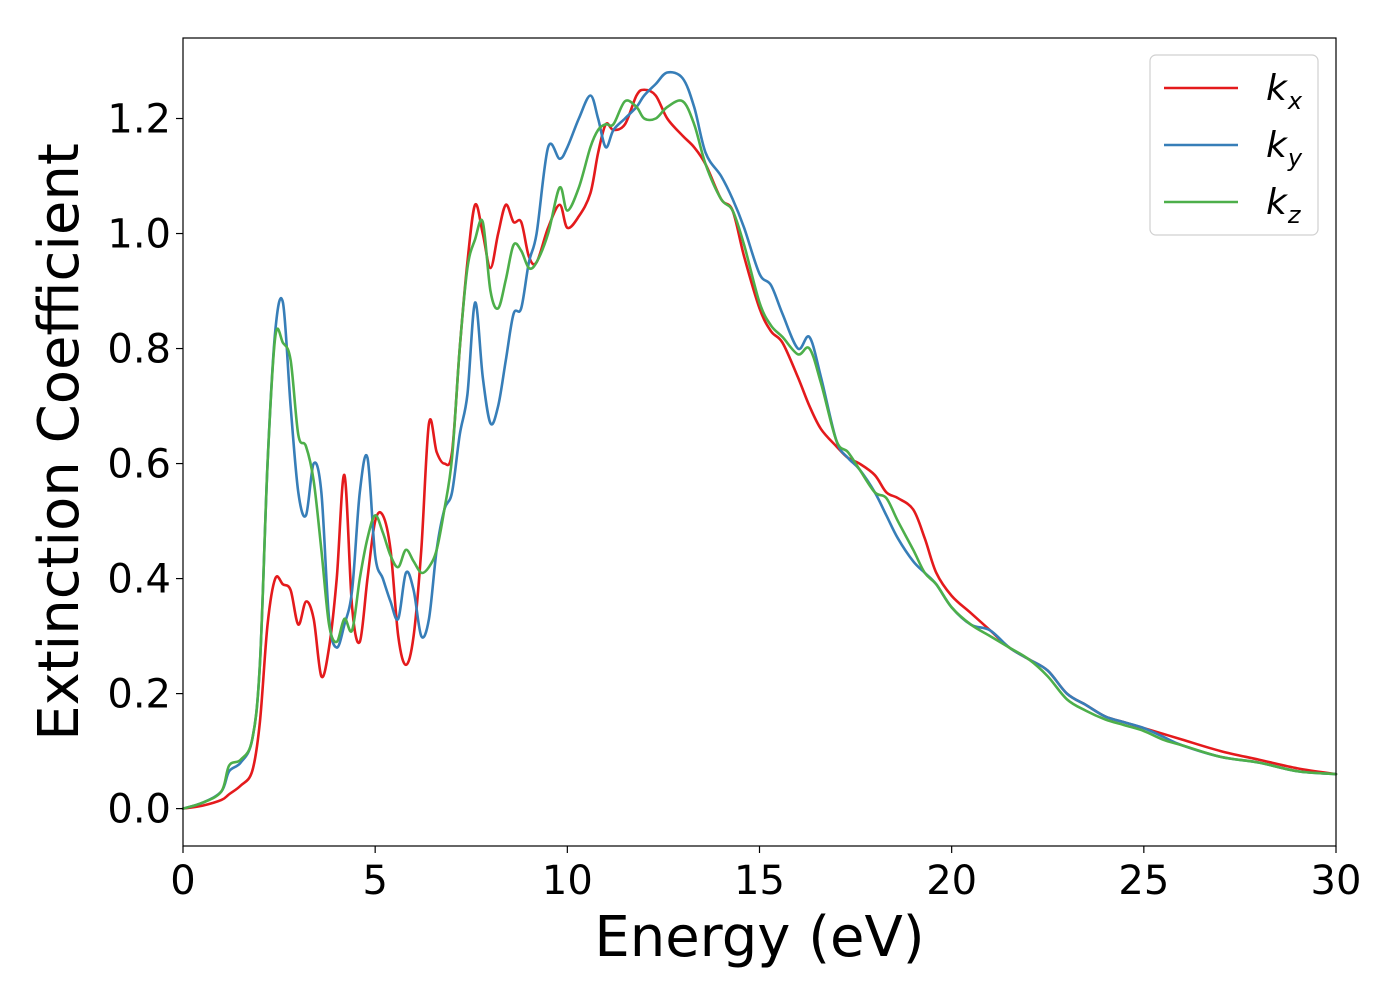 The height and width of the screenshot is (1000, 1400). I want to click on y-tick-label: 0.4, so click(139, 580).